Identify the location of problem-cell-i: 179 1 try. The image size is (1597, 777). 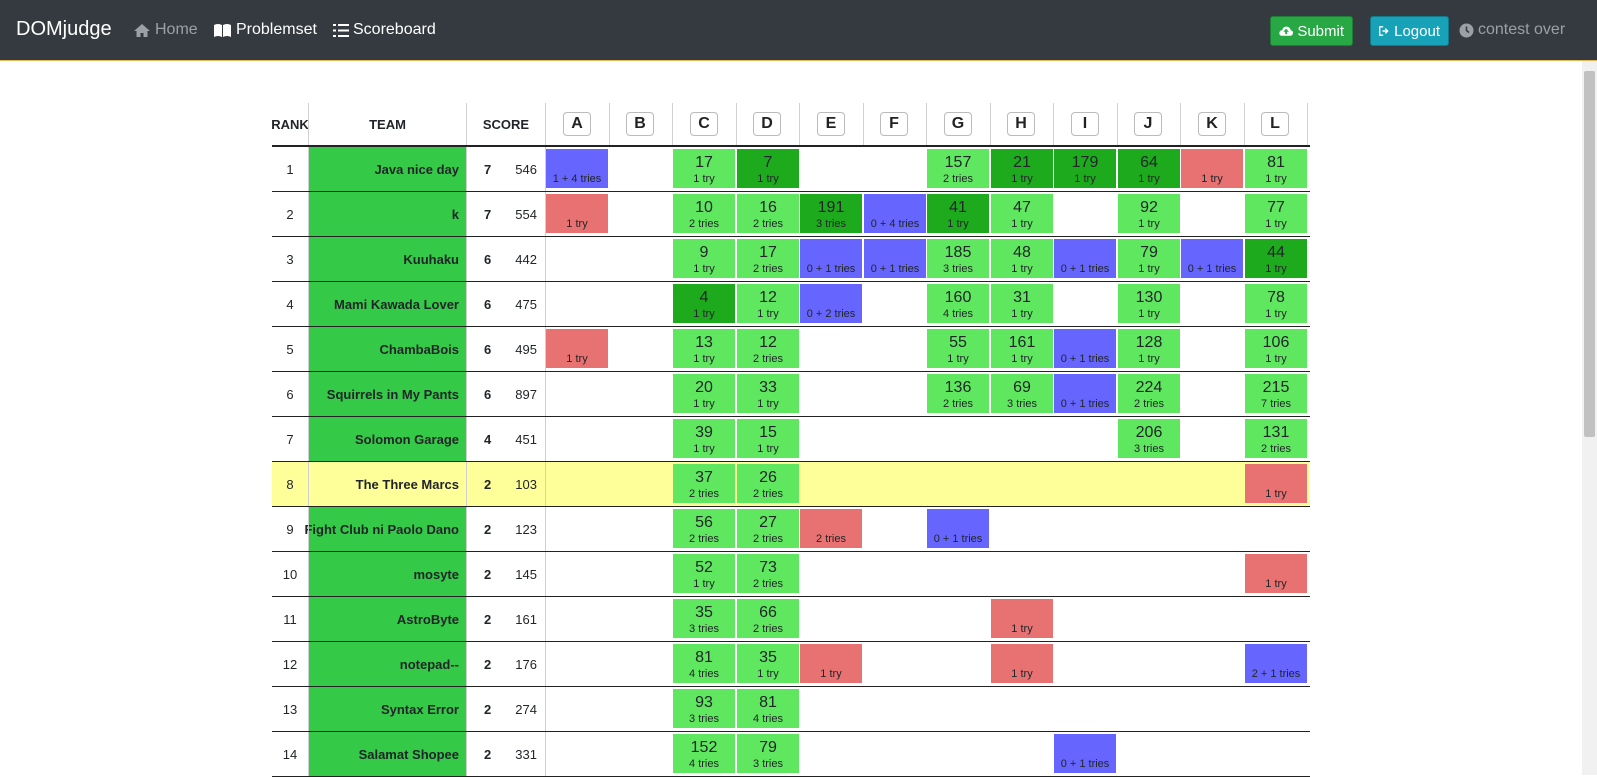
(1085, 168).